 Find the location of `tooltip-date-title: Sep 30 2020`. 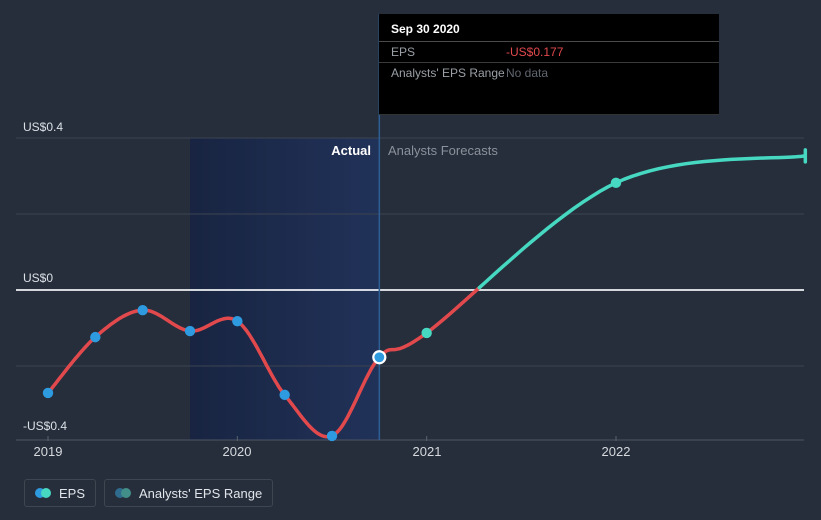

tooltip-date-title: Sep 30 2020 is located at coordinates (549, 28).